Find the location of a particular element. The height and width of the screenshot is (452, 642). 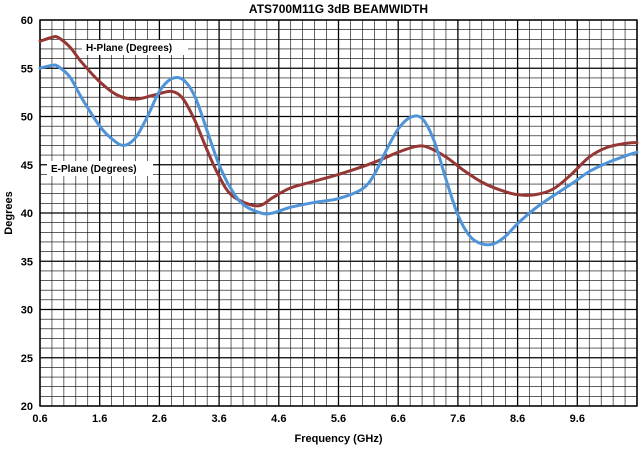

x-axis-title: Frequency (GHz) is located at coordinates (338, 439).